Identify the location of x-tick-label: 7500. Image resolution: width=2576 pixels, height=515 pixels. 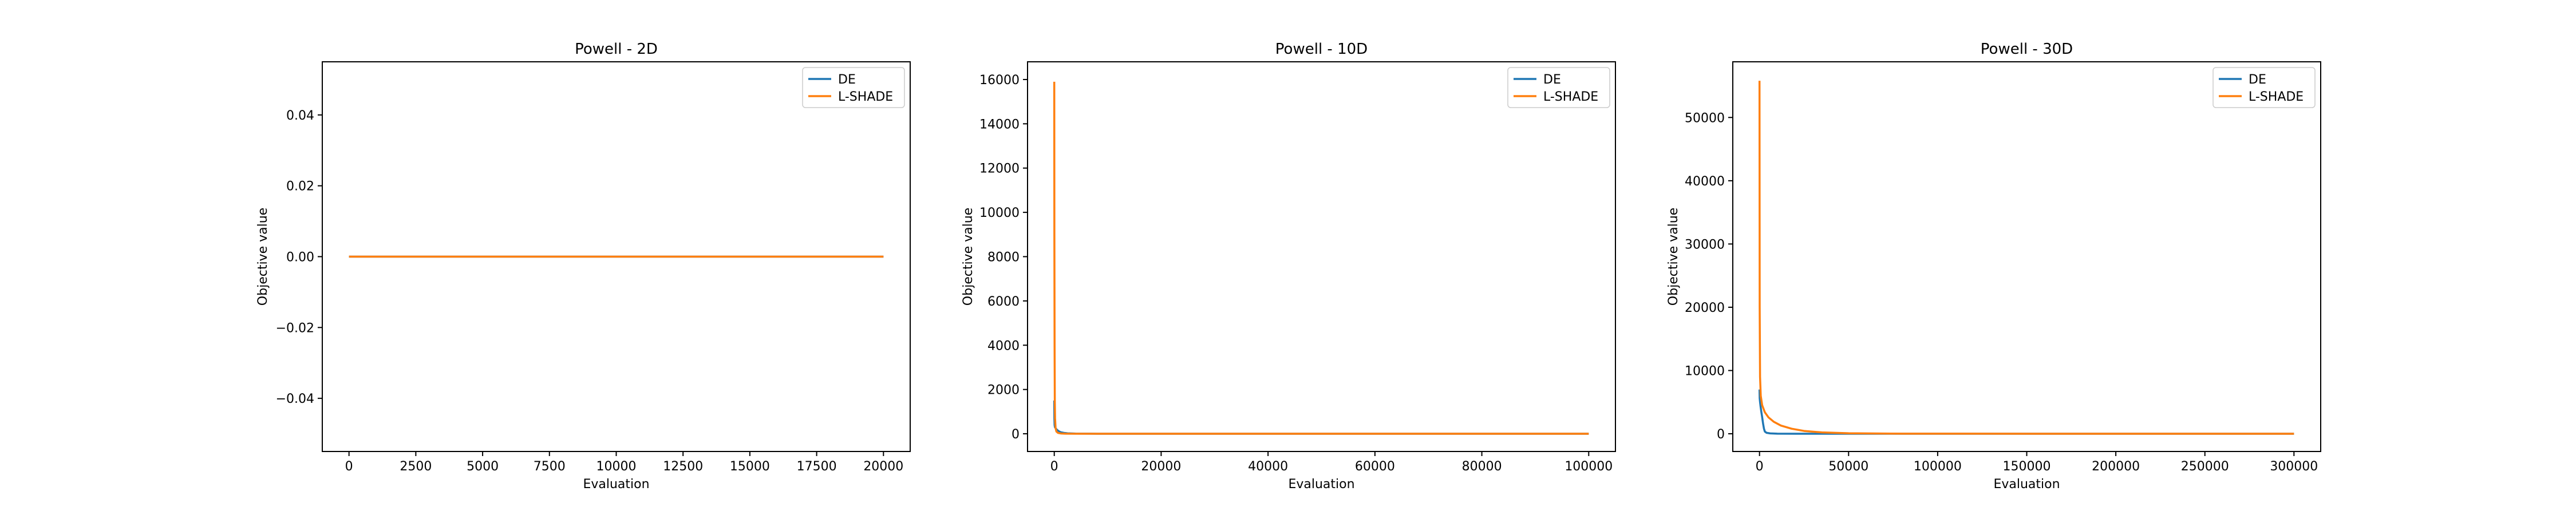
(550, 466).